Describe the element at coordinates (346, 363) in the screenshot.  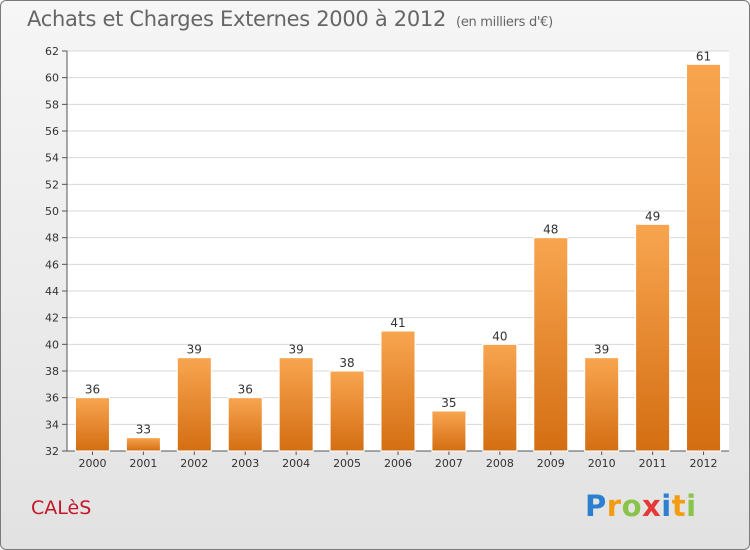
I see `data-label-2005: 38` at that location.